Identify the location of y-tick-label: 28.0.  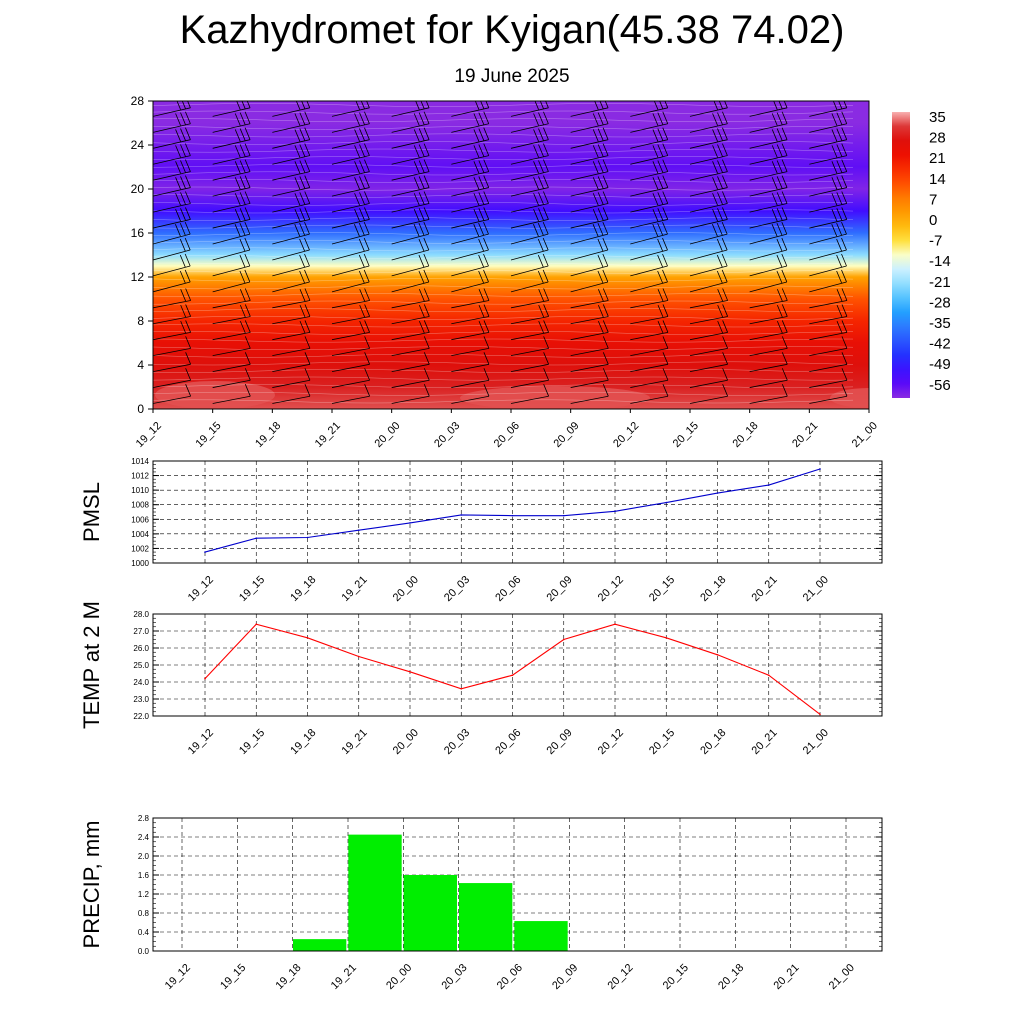
(141, 614).